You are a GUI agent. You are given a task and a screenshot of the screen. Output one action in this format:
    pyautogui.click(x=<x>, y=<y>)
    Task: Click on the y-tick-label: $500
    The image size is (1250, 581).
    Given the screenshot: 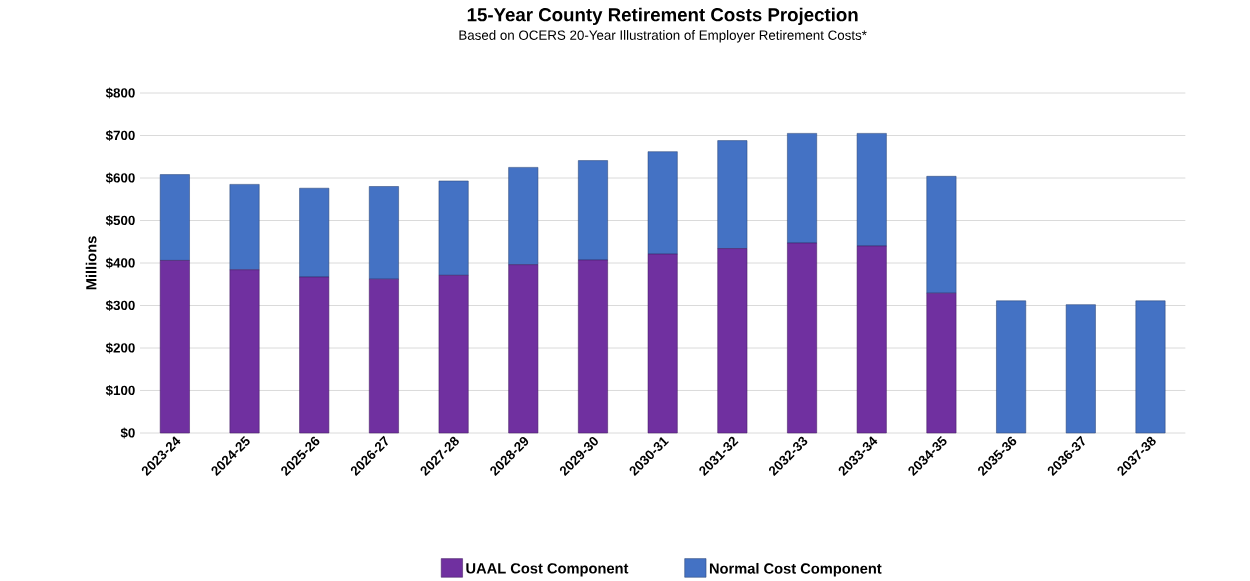 What is the action you would take?
    pyautogui.click(x=120, y=220)
    